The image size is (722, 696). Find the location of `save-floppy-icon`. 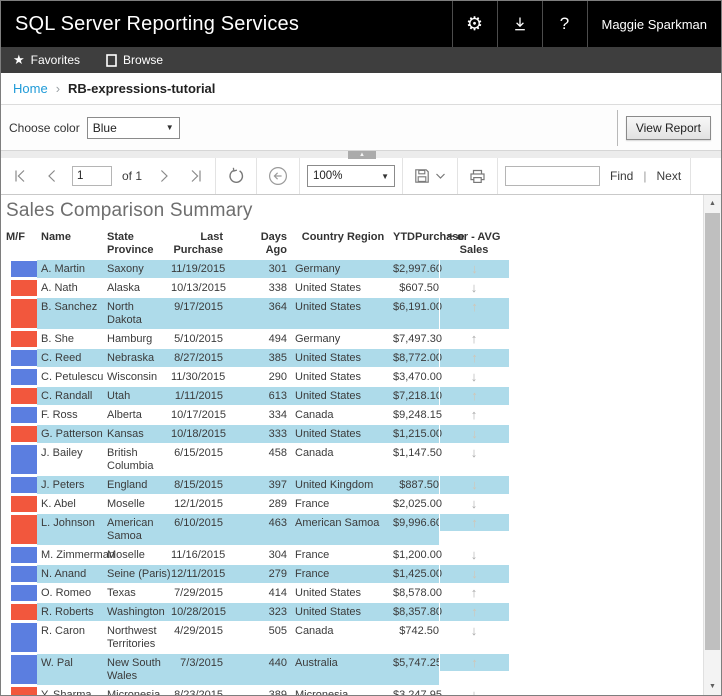

save-floppy-icon is located at coordinates (422, 176).